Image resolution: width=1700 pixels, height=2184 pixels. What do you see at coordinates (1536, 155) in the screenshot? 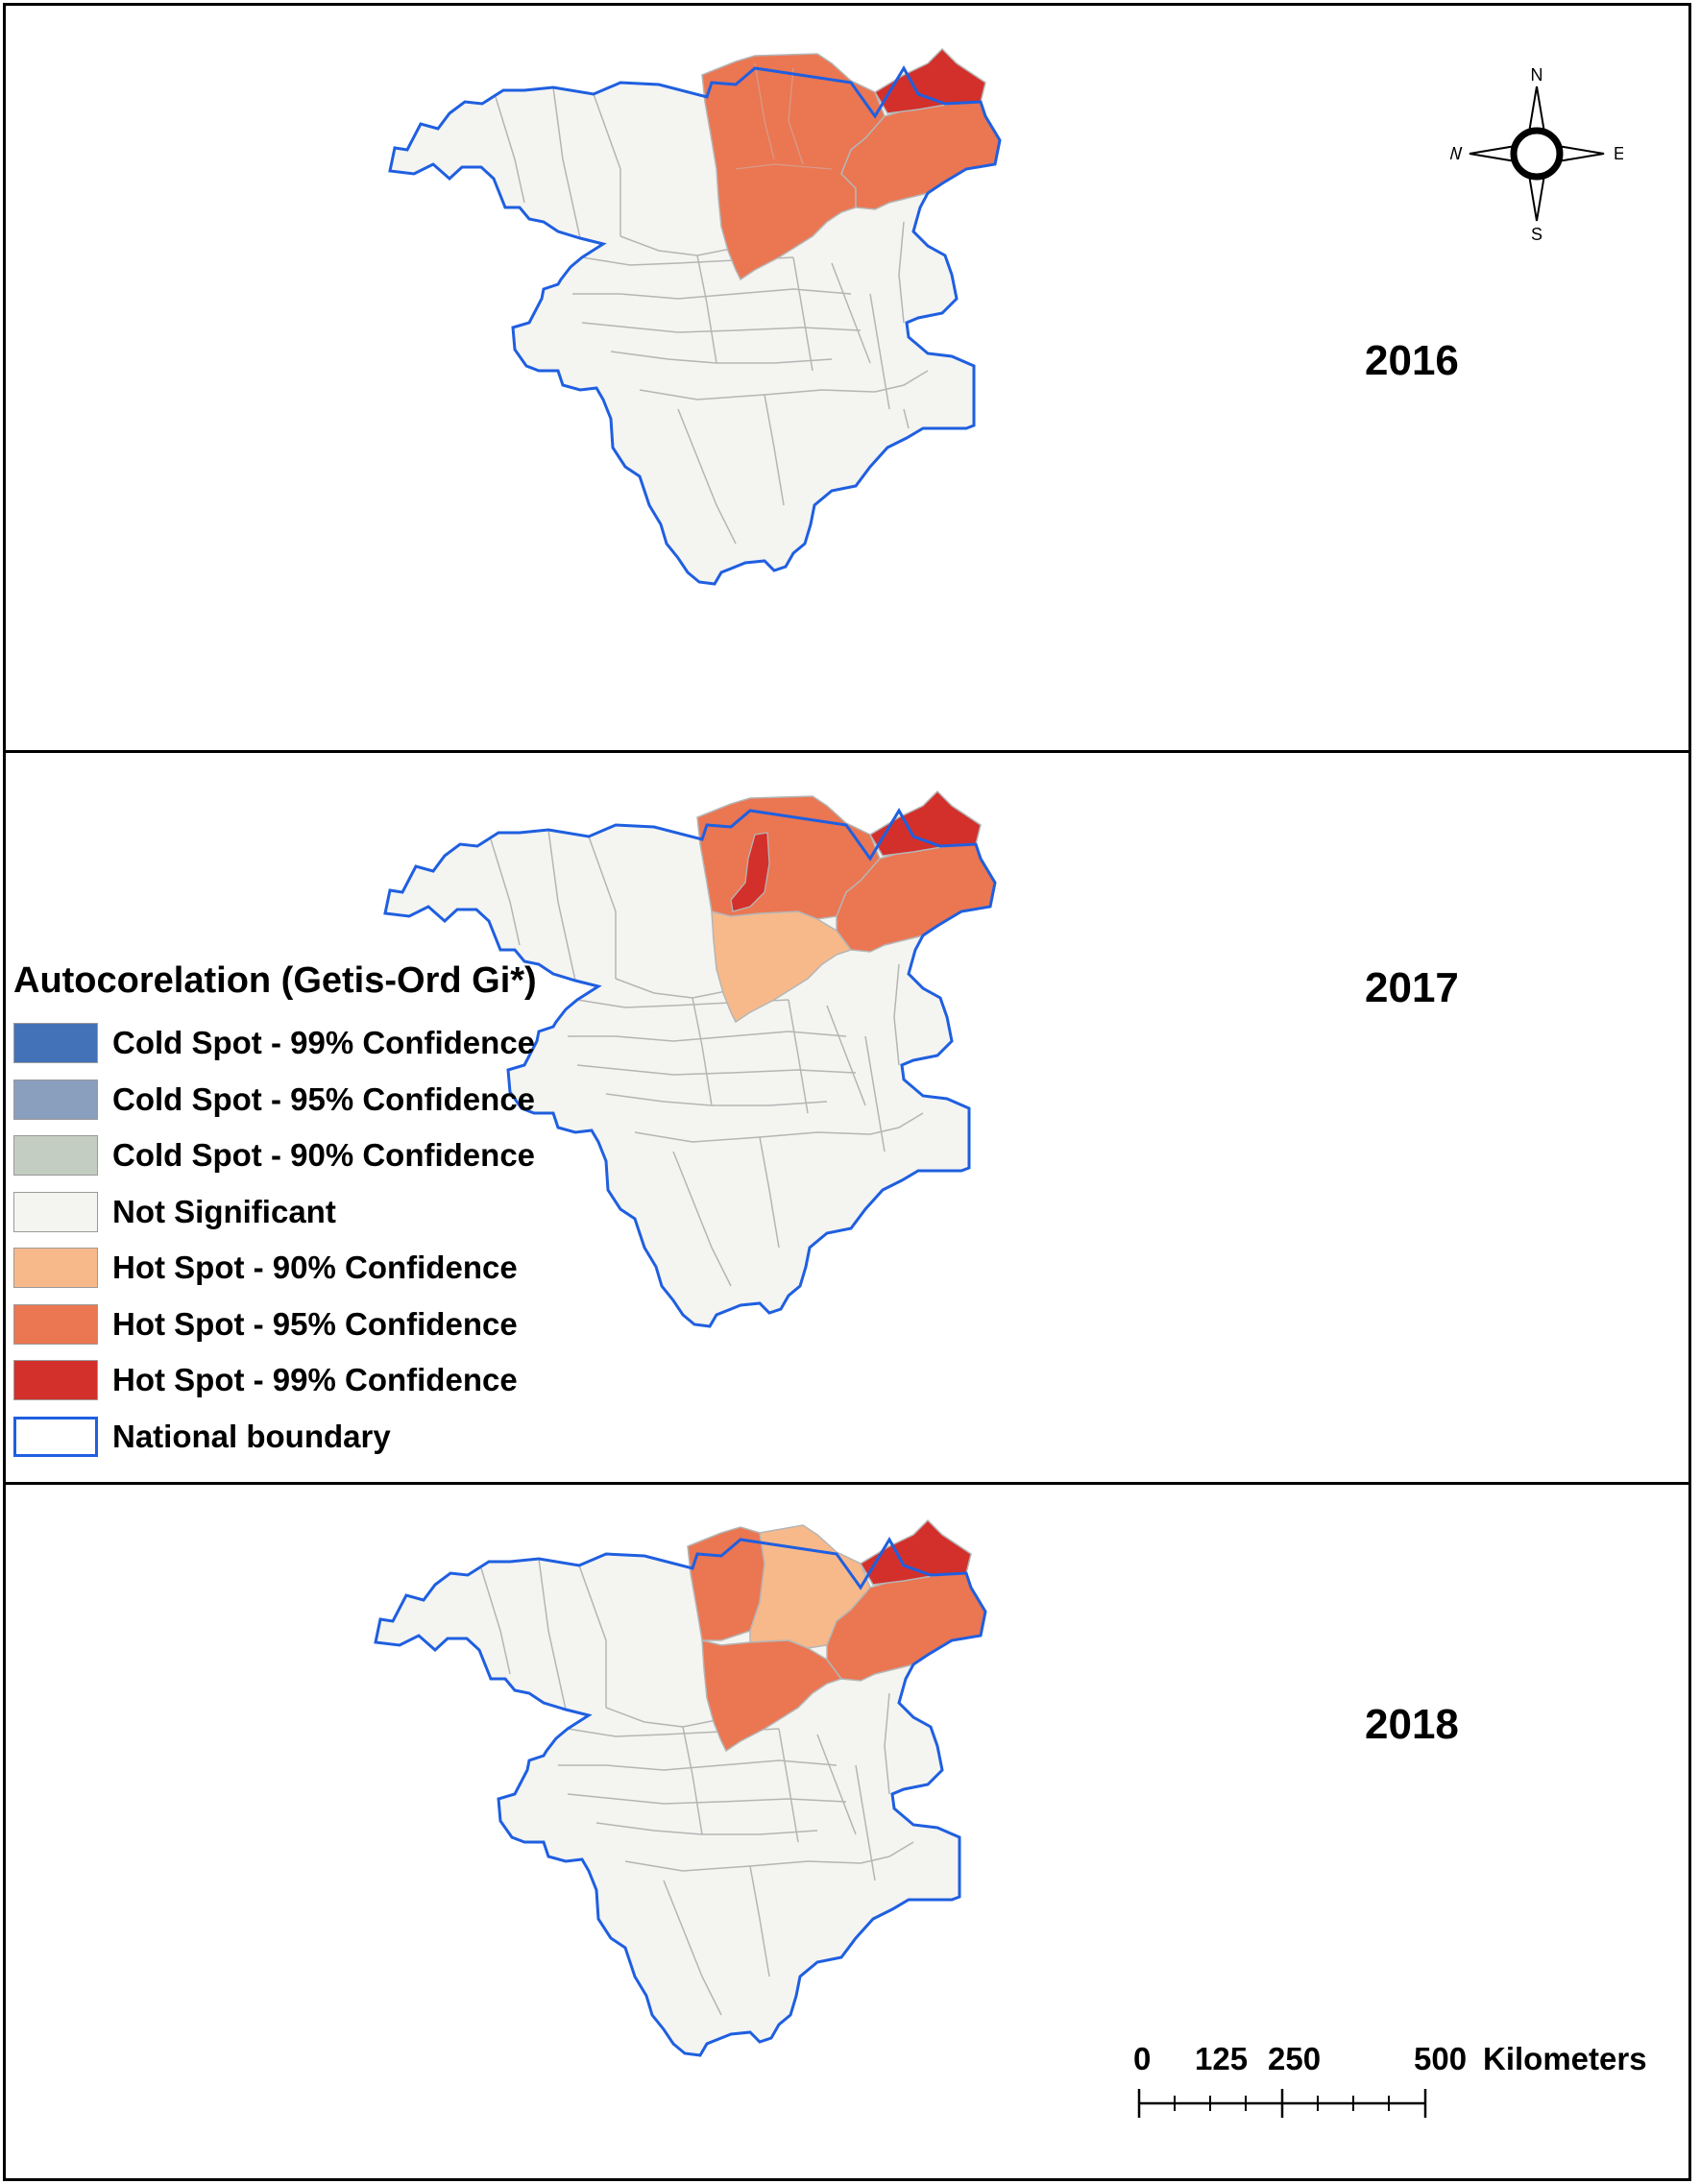
I see `north-arrow-compass-icon: N S W E` at bounding box center [1536, 155].